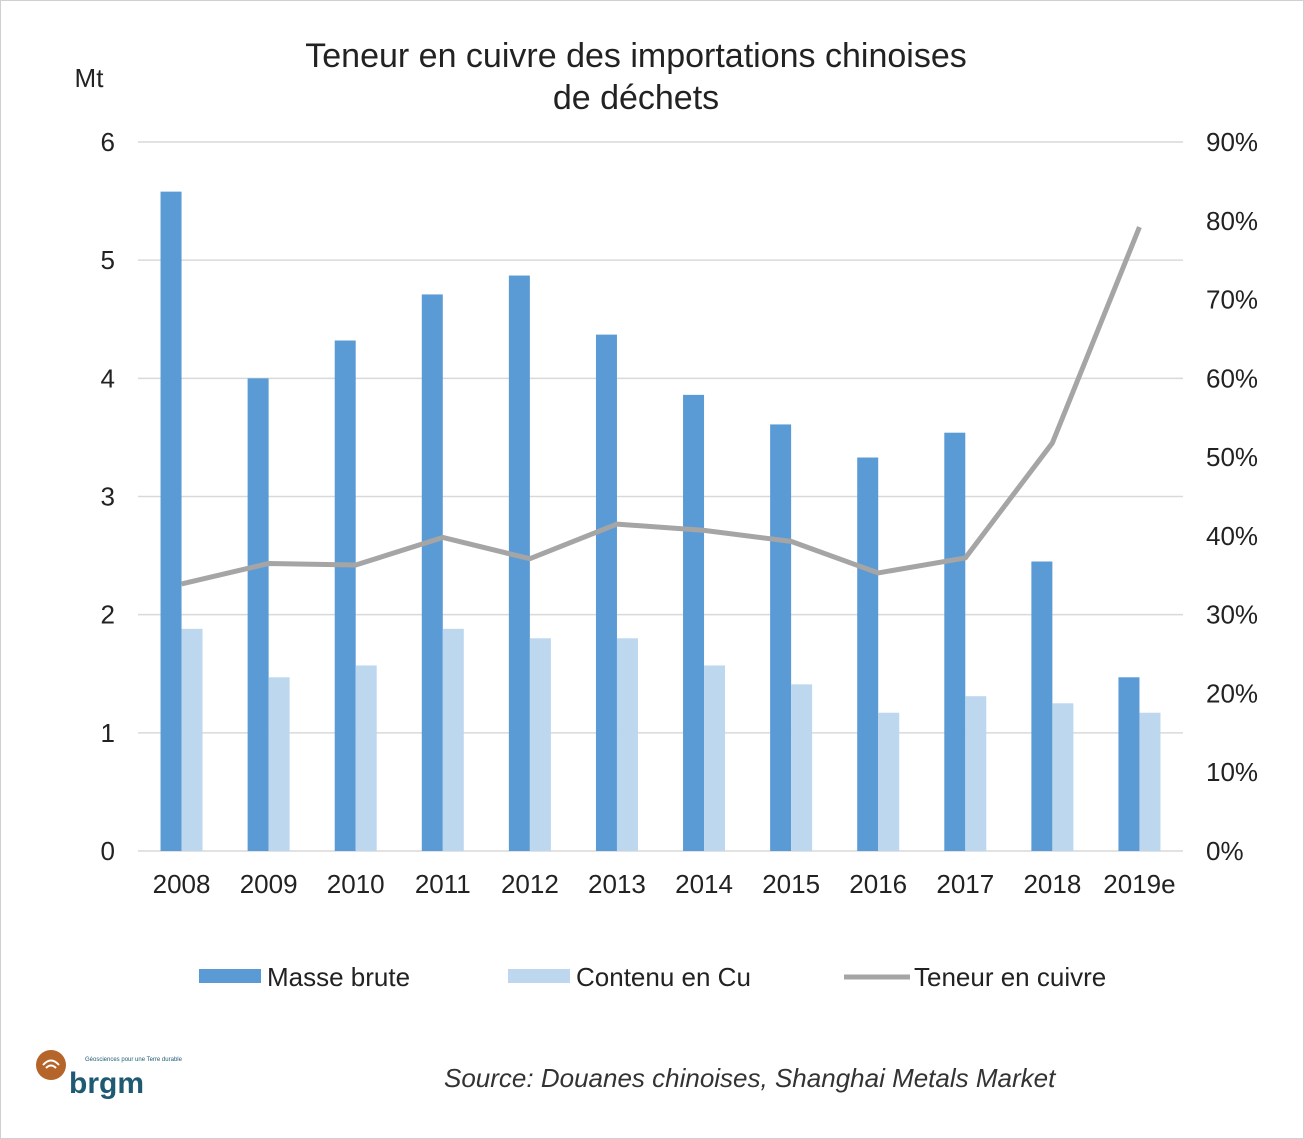 Image resolution: width=1304 pixels, height=1139 pixels. Describe the element at coordinates (965, 884) in the screenshot. I see `x-tick-label: 2017` at that location.